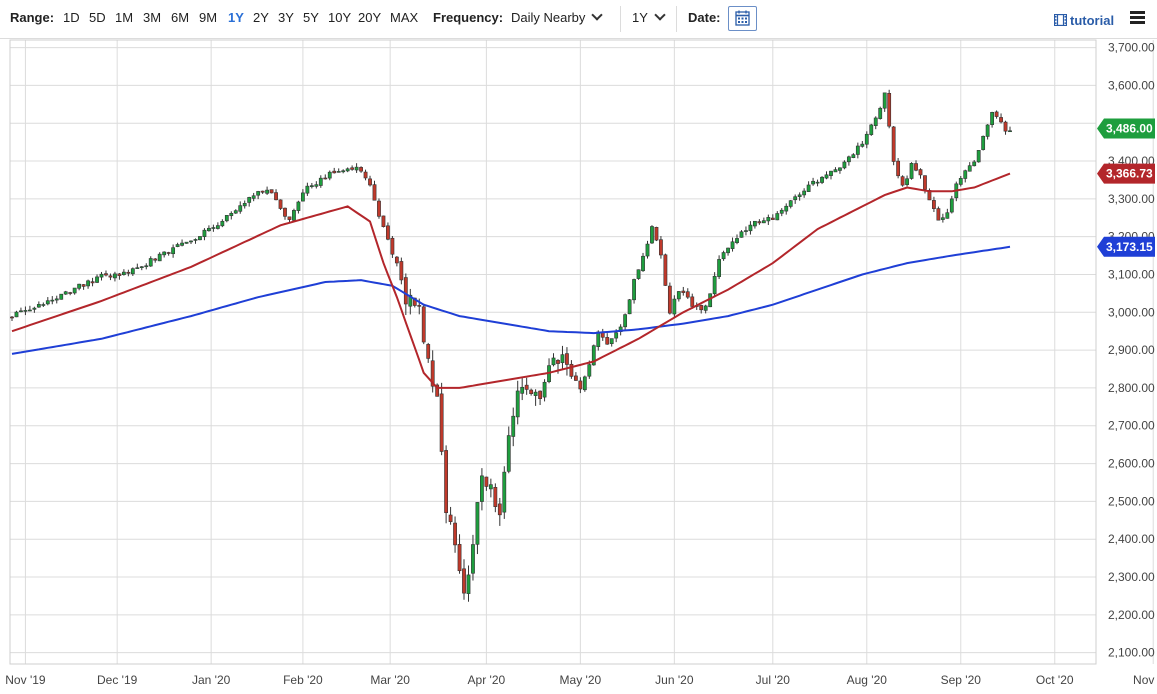 This screenshot has width=1157, height=694. What do you see at coordinates (370, 17) in the screenshot?
I see `range-20y-button: 20Y` at bounding box center [370, 17].